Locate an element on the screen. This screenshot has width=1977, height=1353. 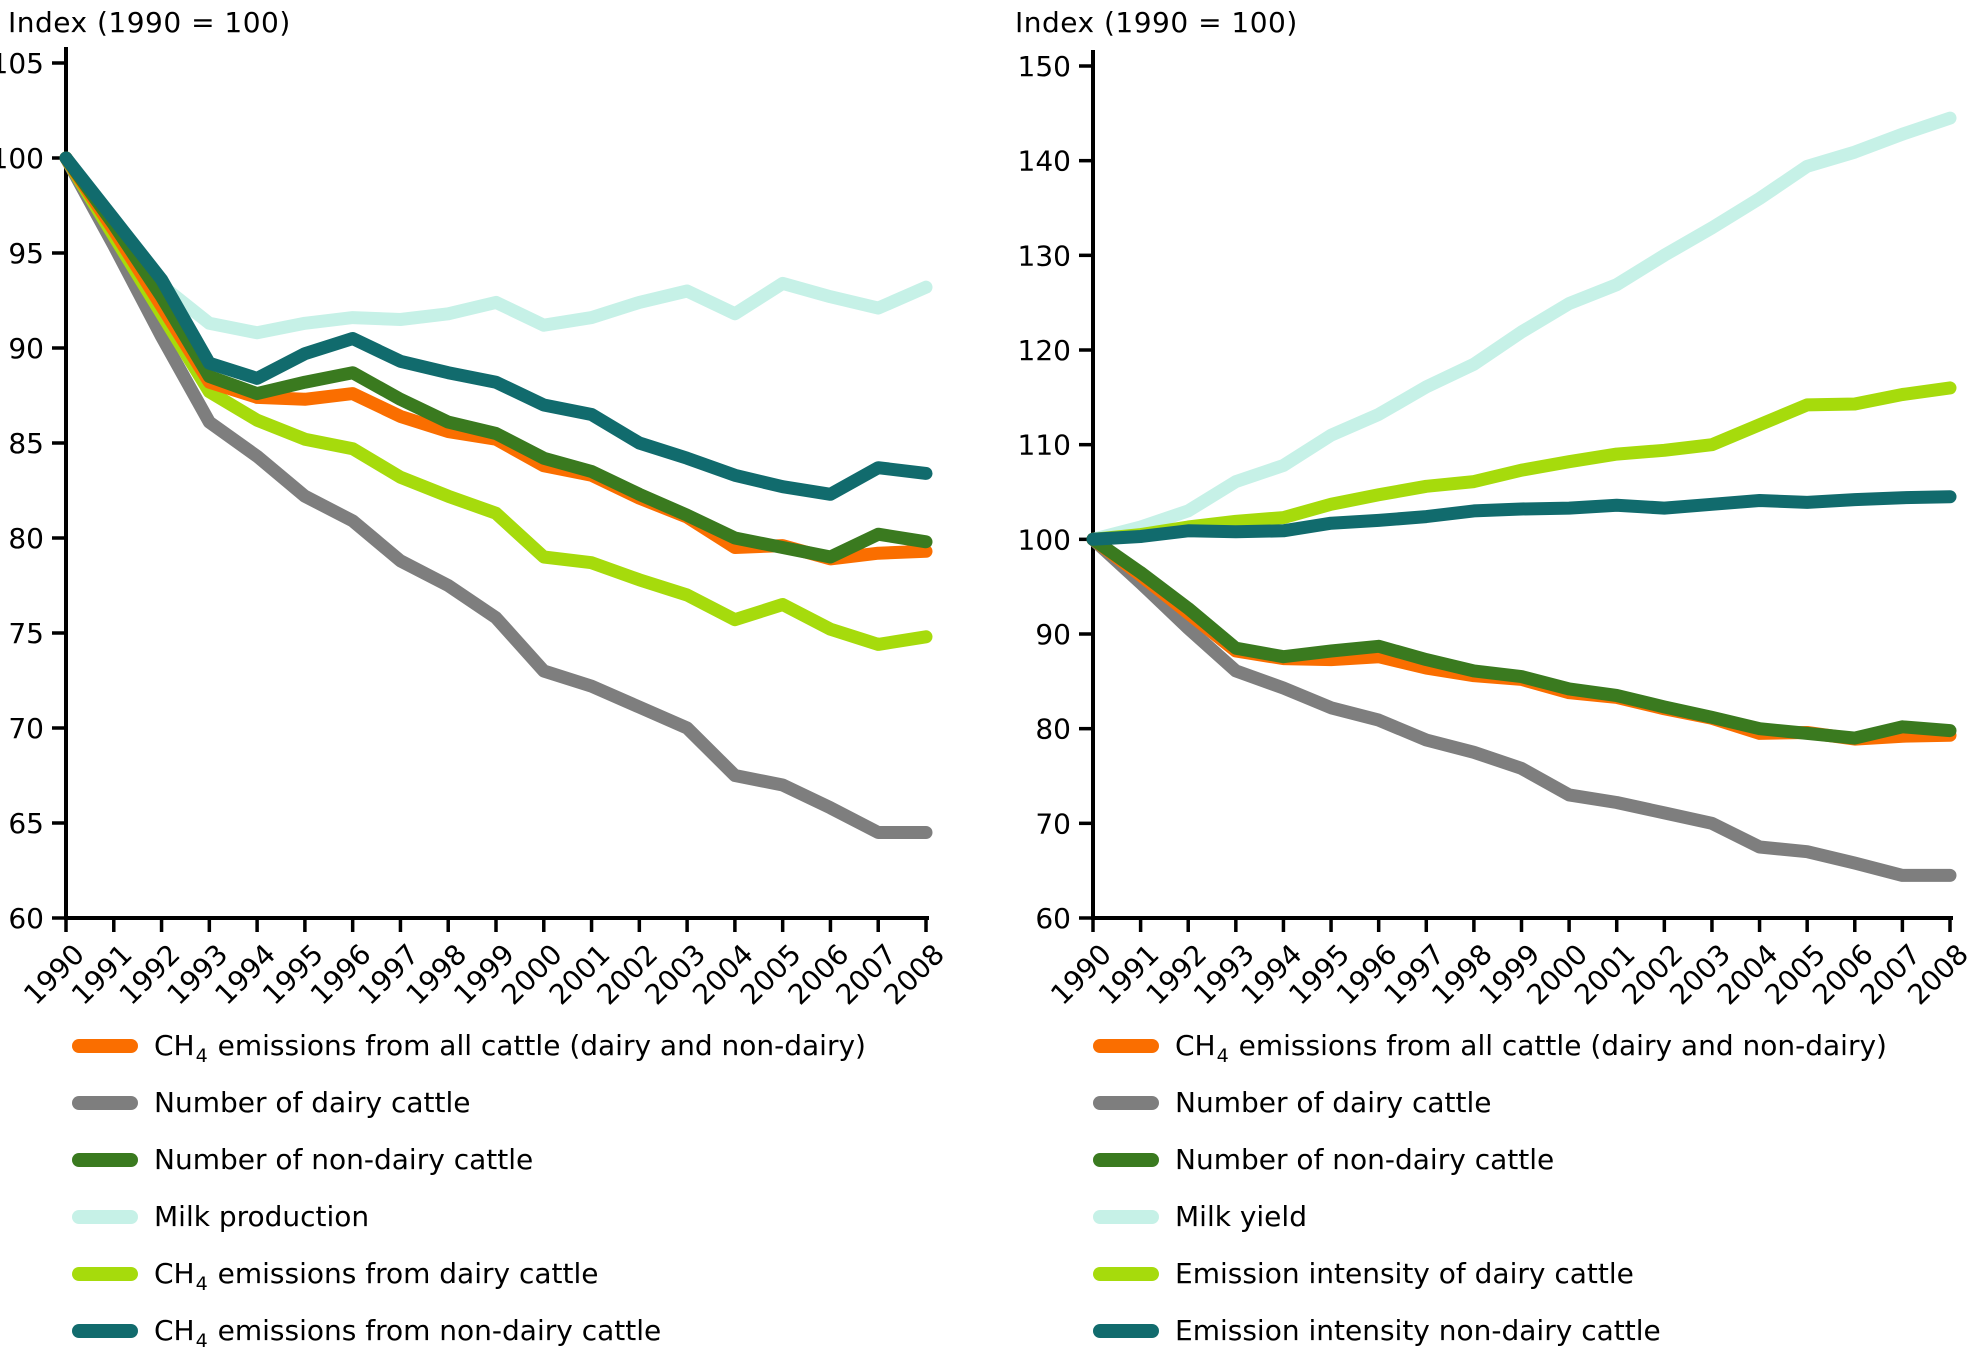
legend-item-milk-production: Milk production is located at coordinates (220, 1217).